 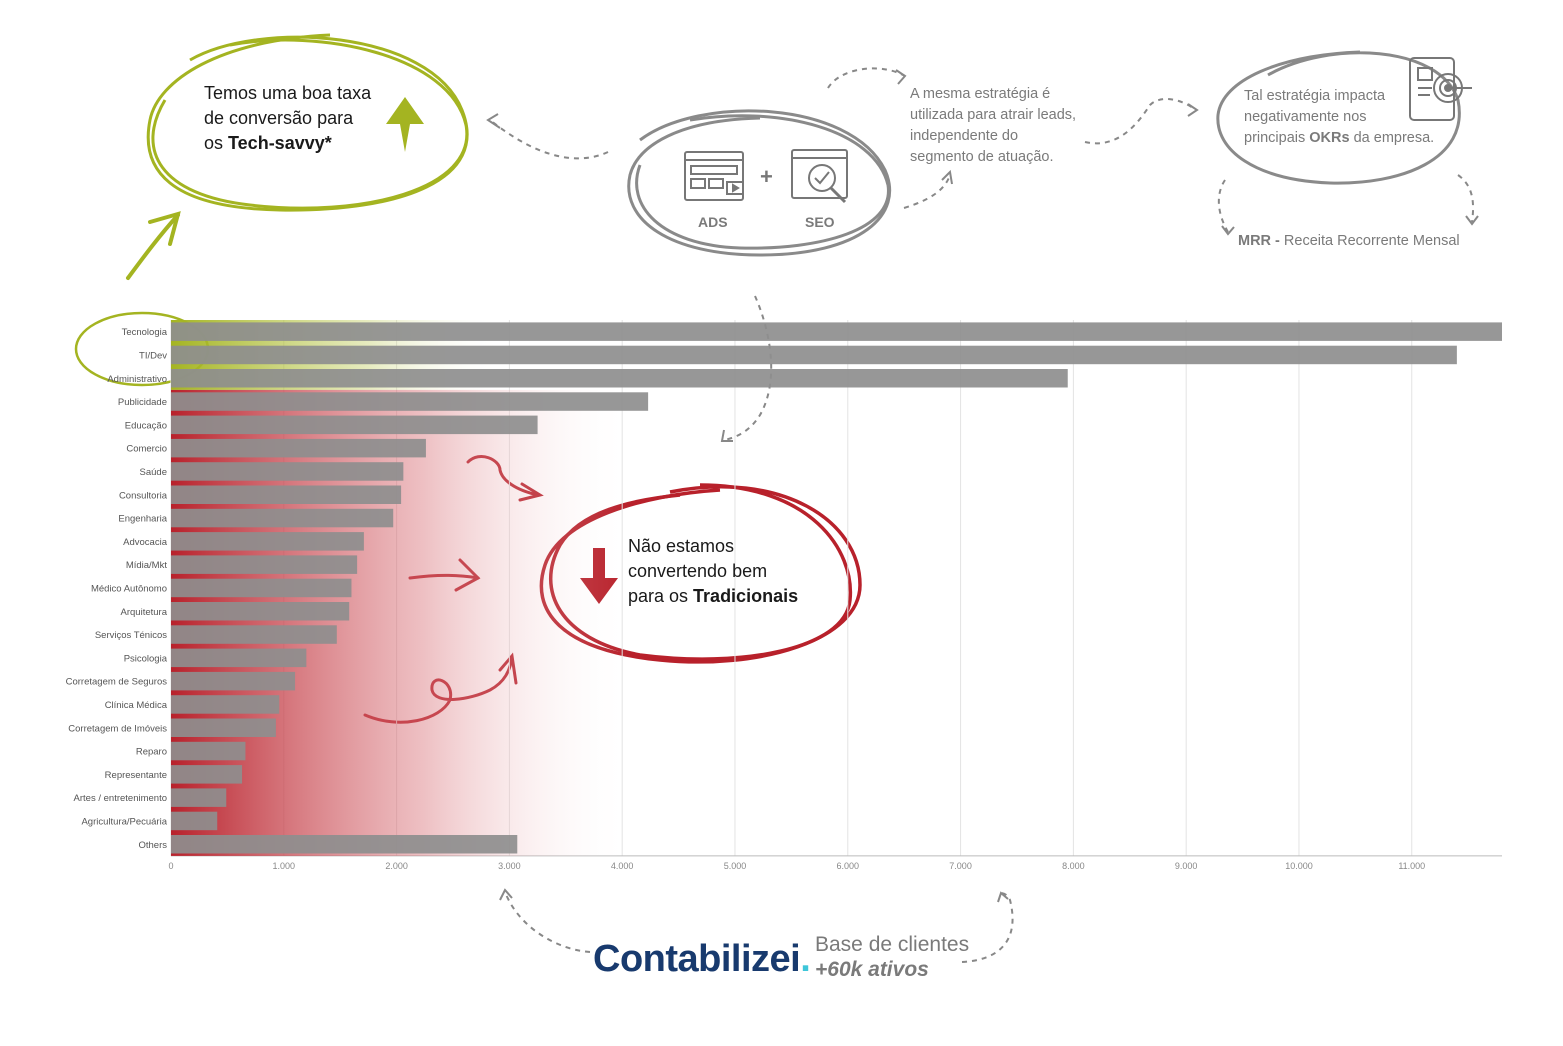 I want to click on plus-sign: +, so click(x=766, y=176).